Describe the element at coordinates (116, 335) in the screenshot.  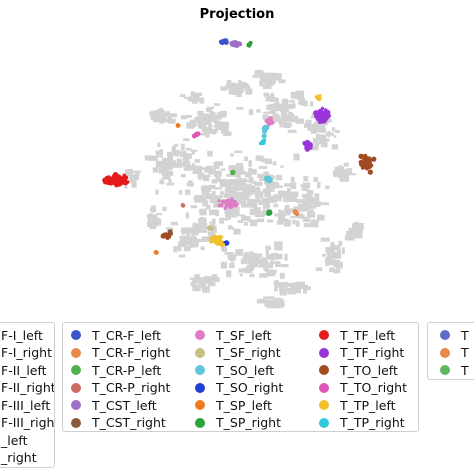
I see `legend-entry: T_CR-F_left` at that location.